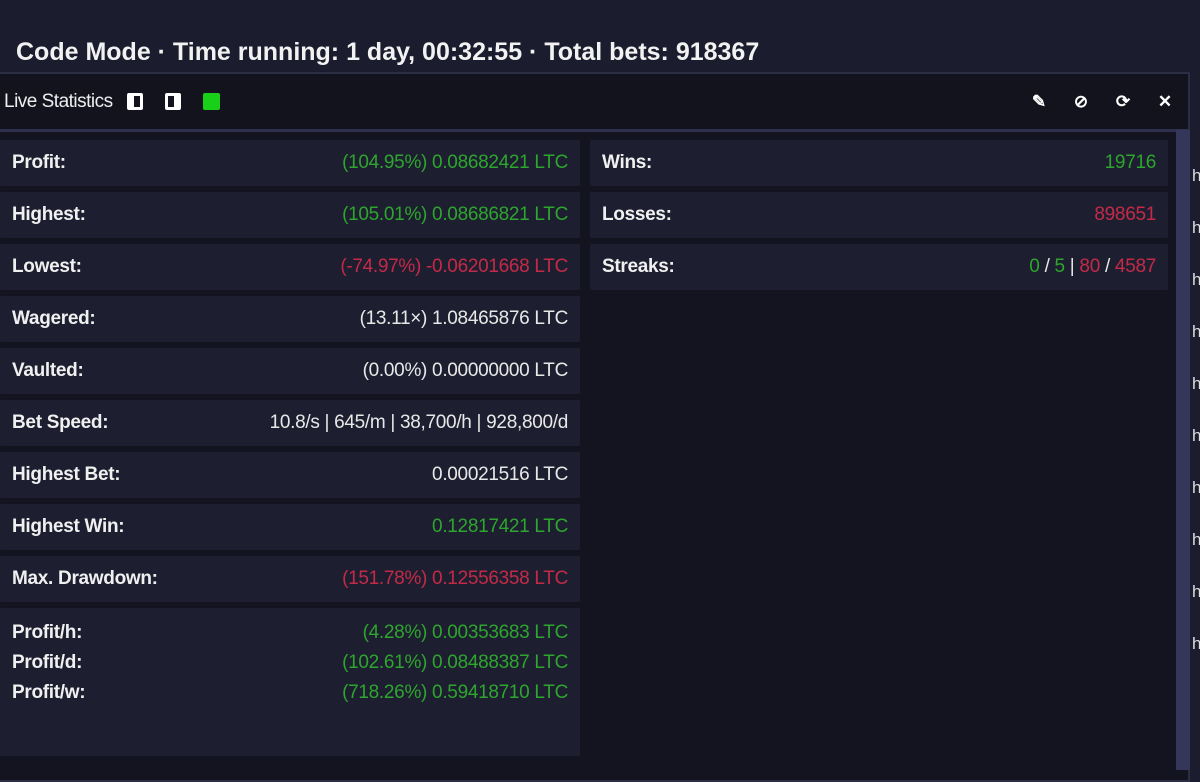  What do you see at coordinates (66, 474) in the screenshot?
I see `stat-label: Highest Bet:` at bounding box center [66, 474].